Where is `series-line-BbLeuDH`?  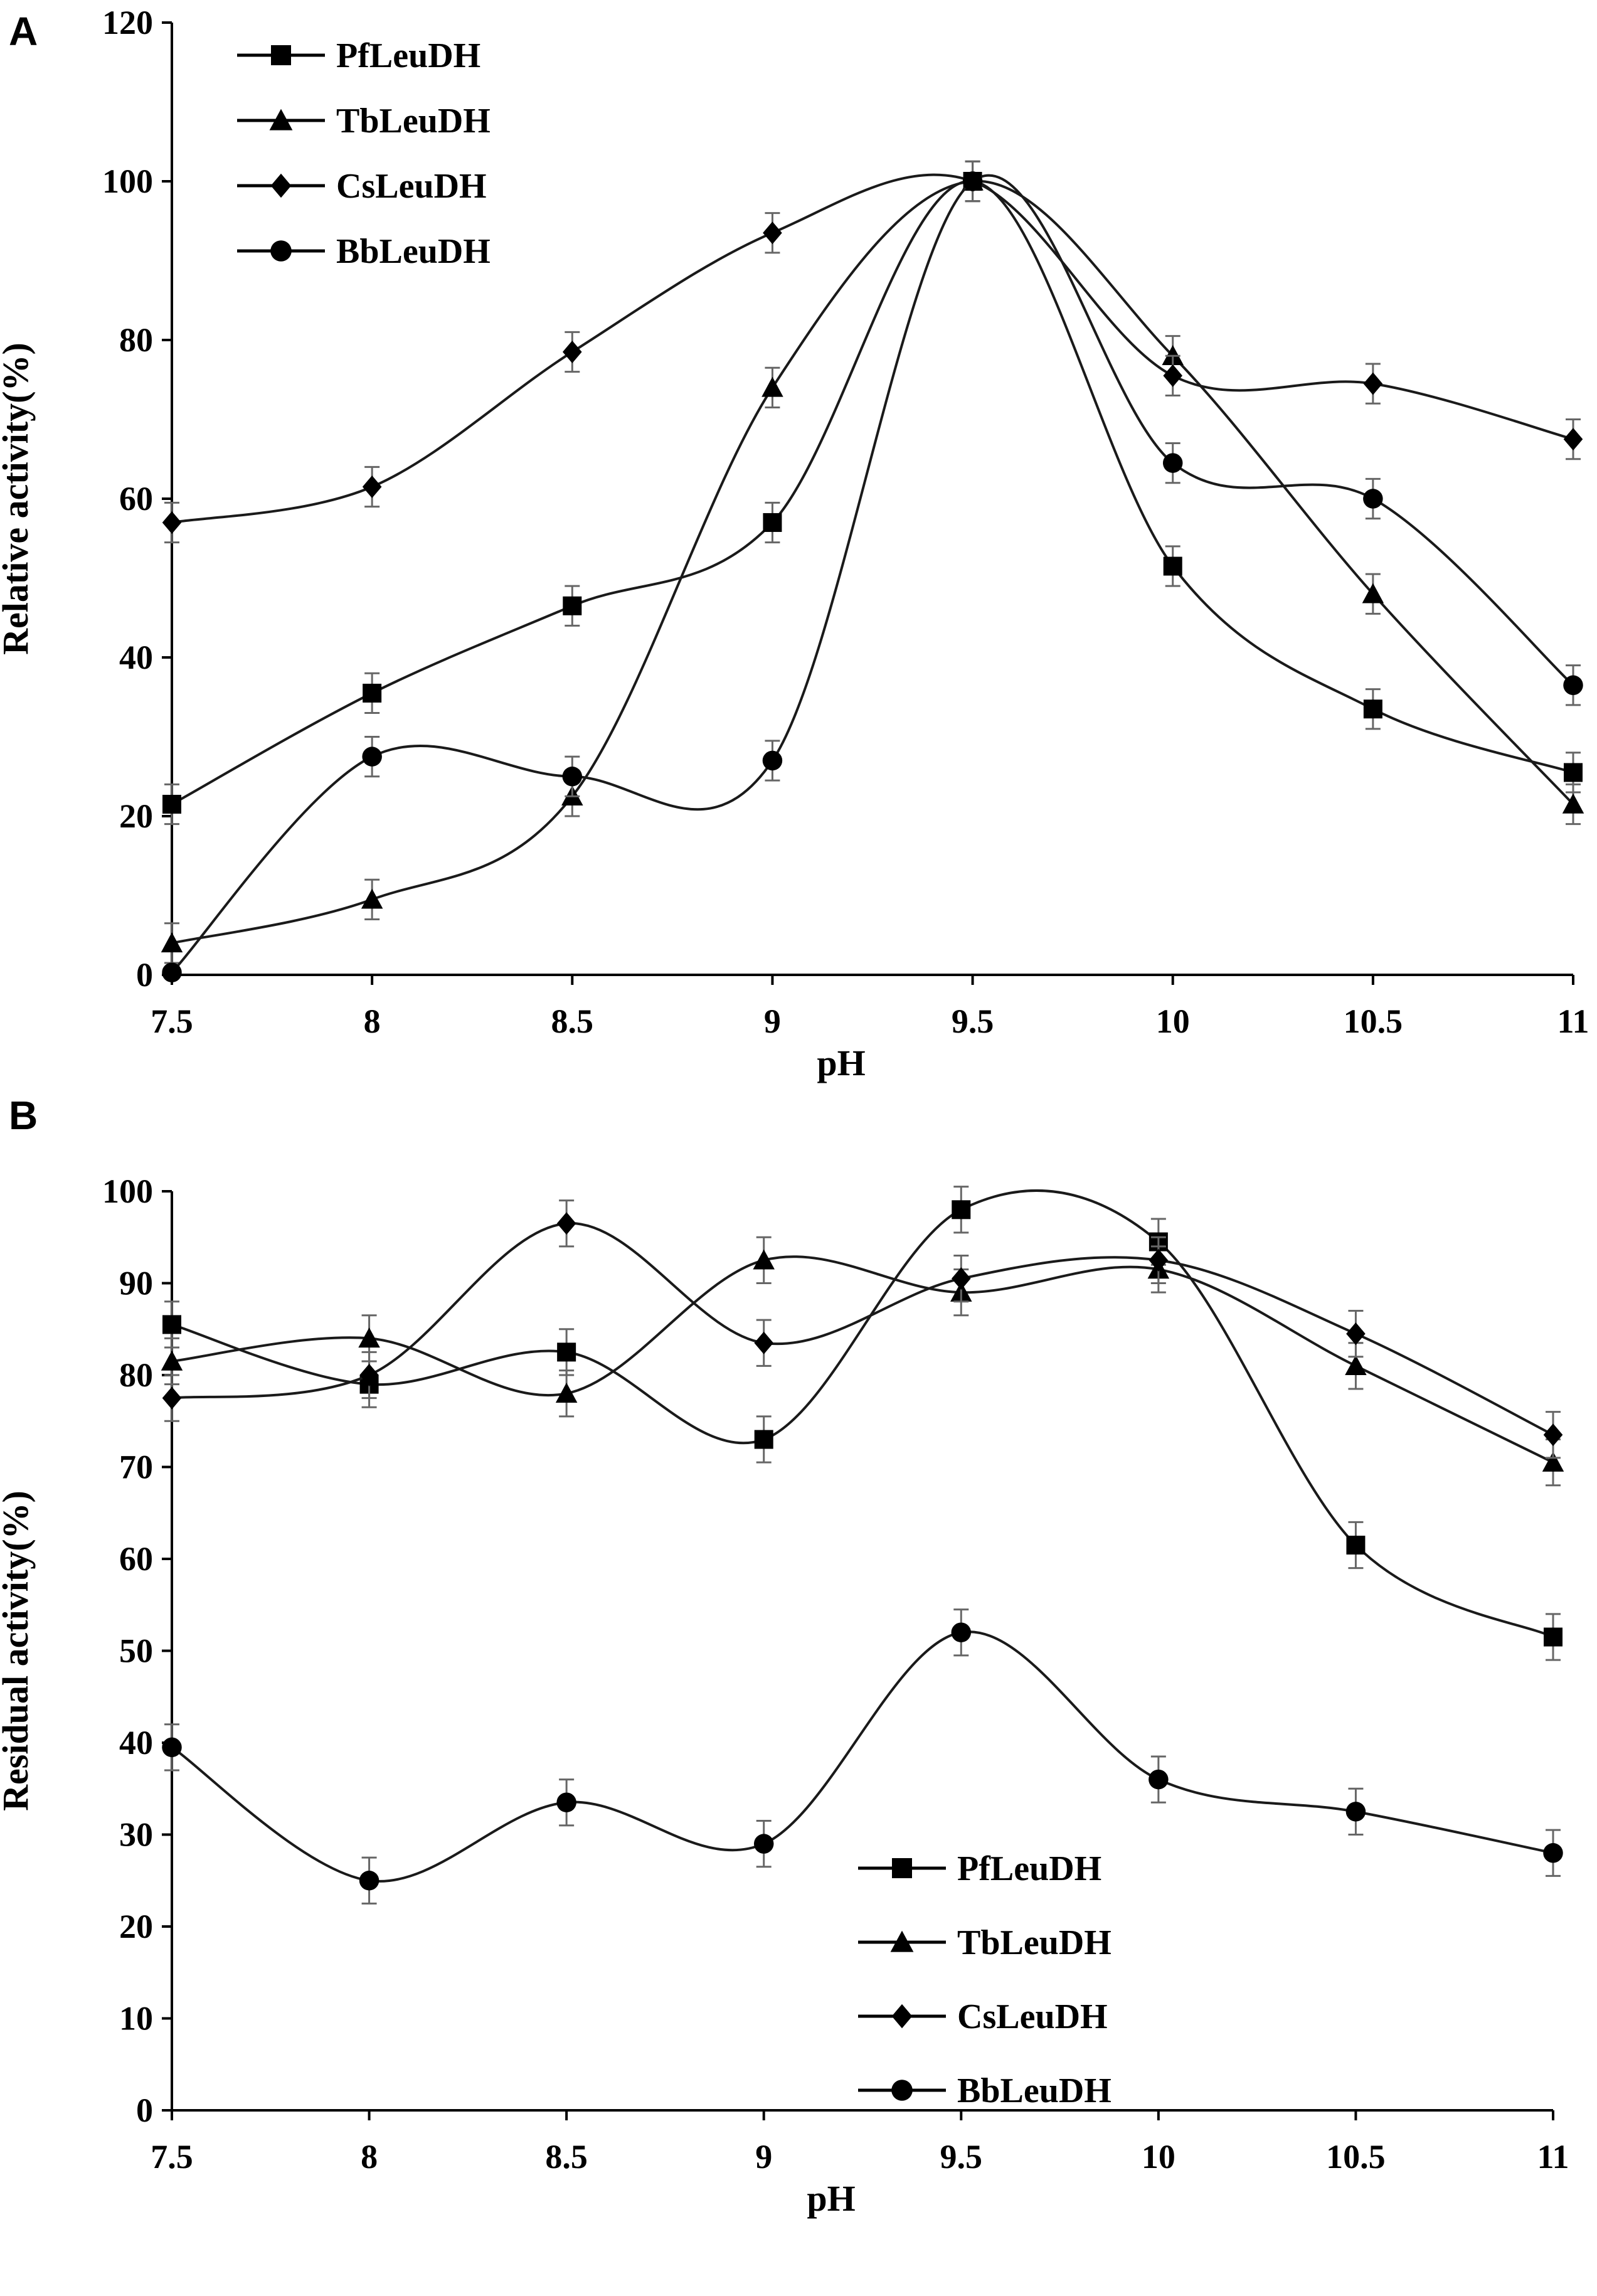
series-line-BbLeuDH is located at coordinates (862, 1756).